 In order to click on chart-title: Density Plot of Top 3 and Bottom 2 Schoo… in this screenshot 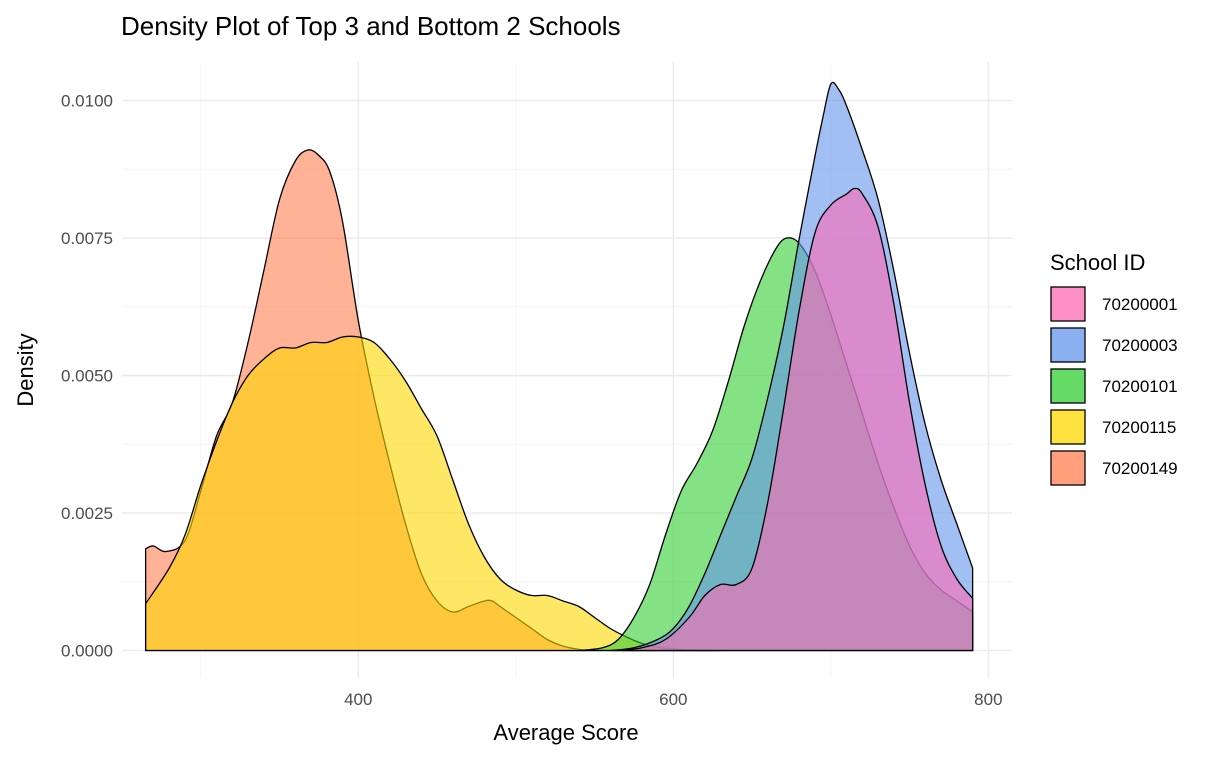, I will do `click(371, 26)`.